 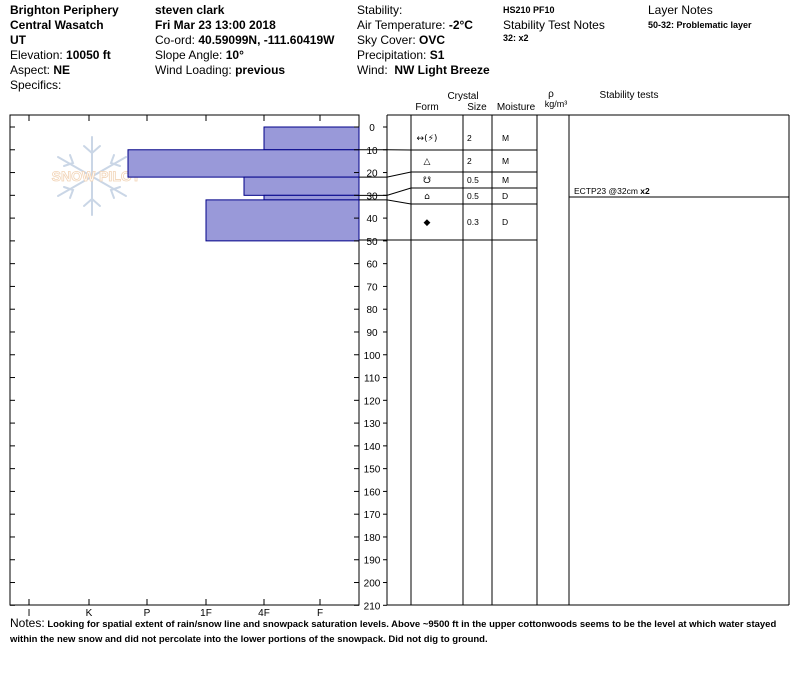 I want to click on coord-value: 40.59099N, -111.60419W, so click(x=266, y=40).